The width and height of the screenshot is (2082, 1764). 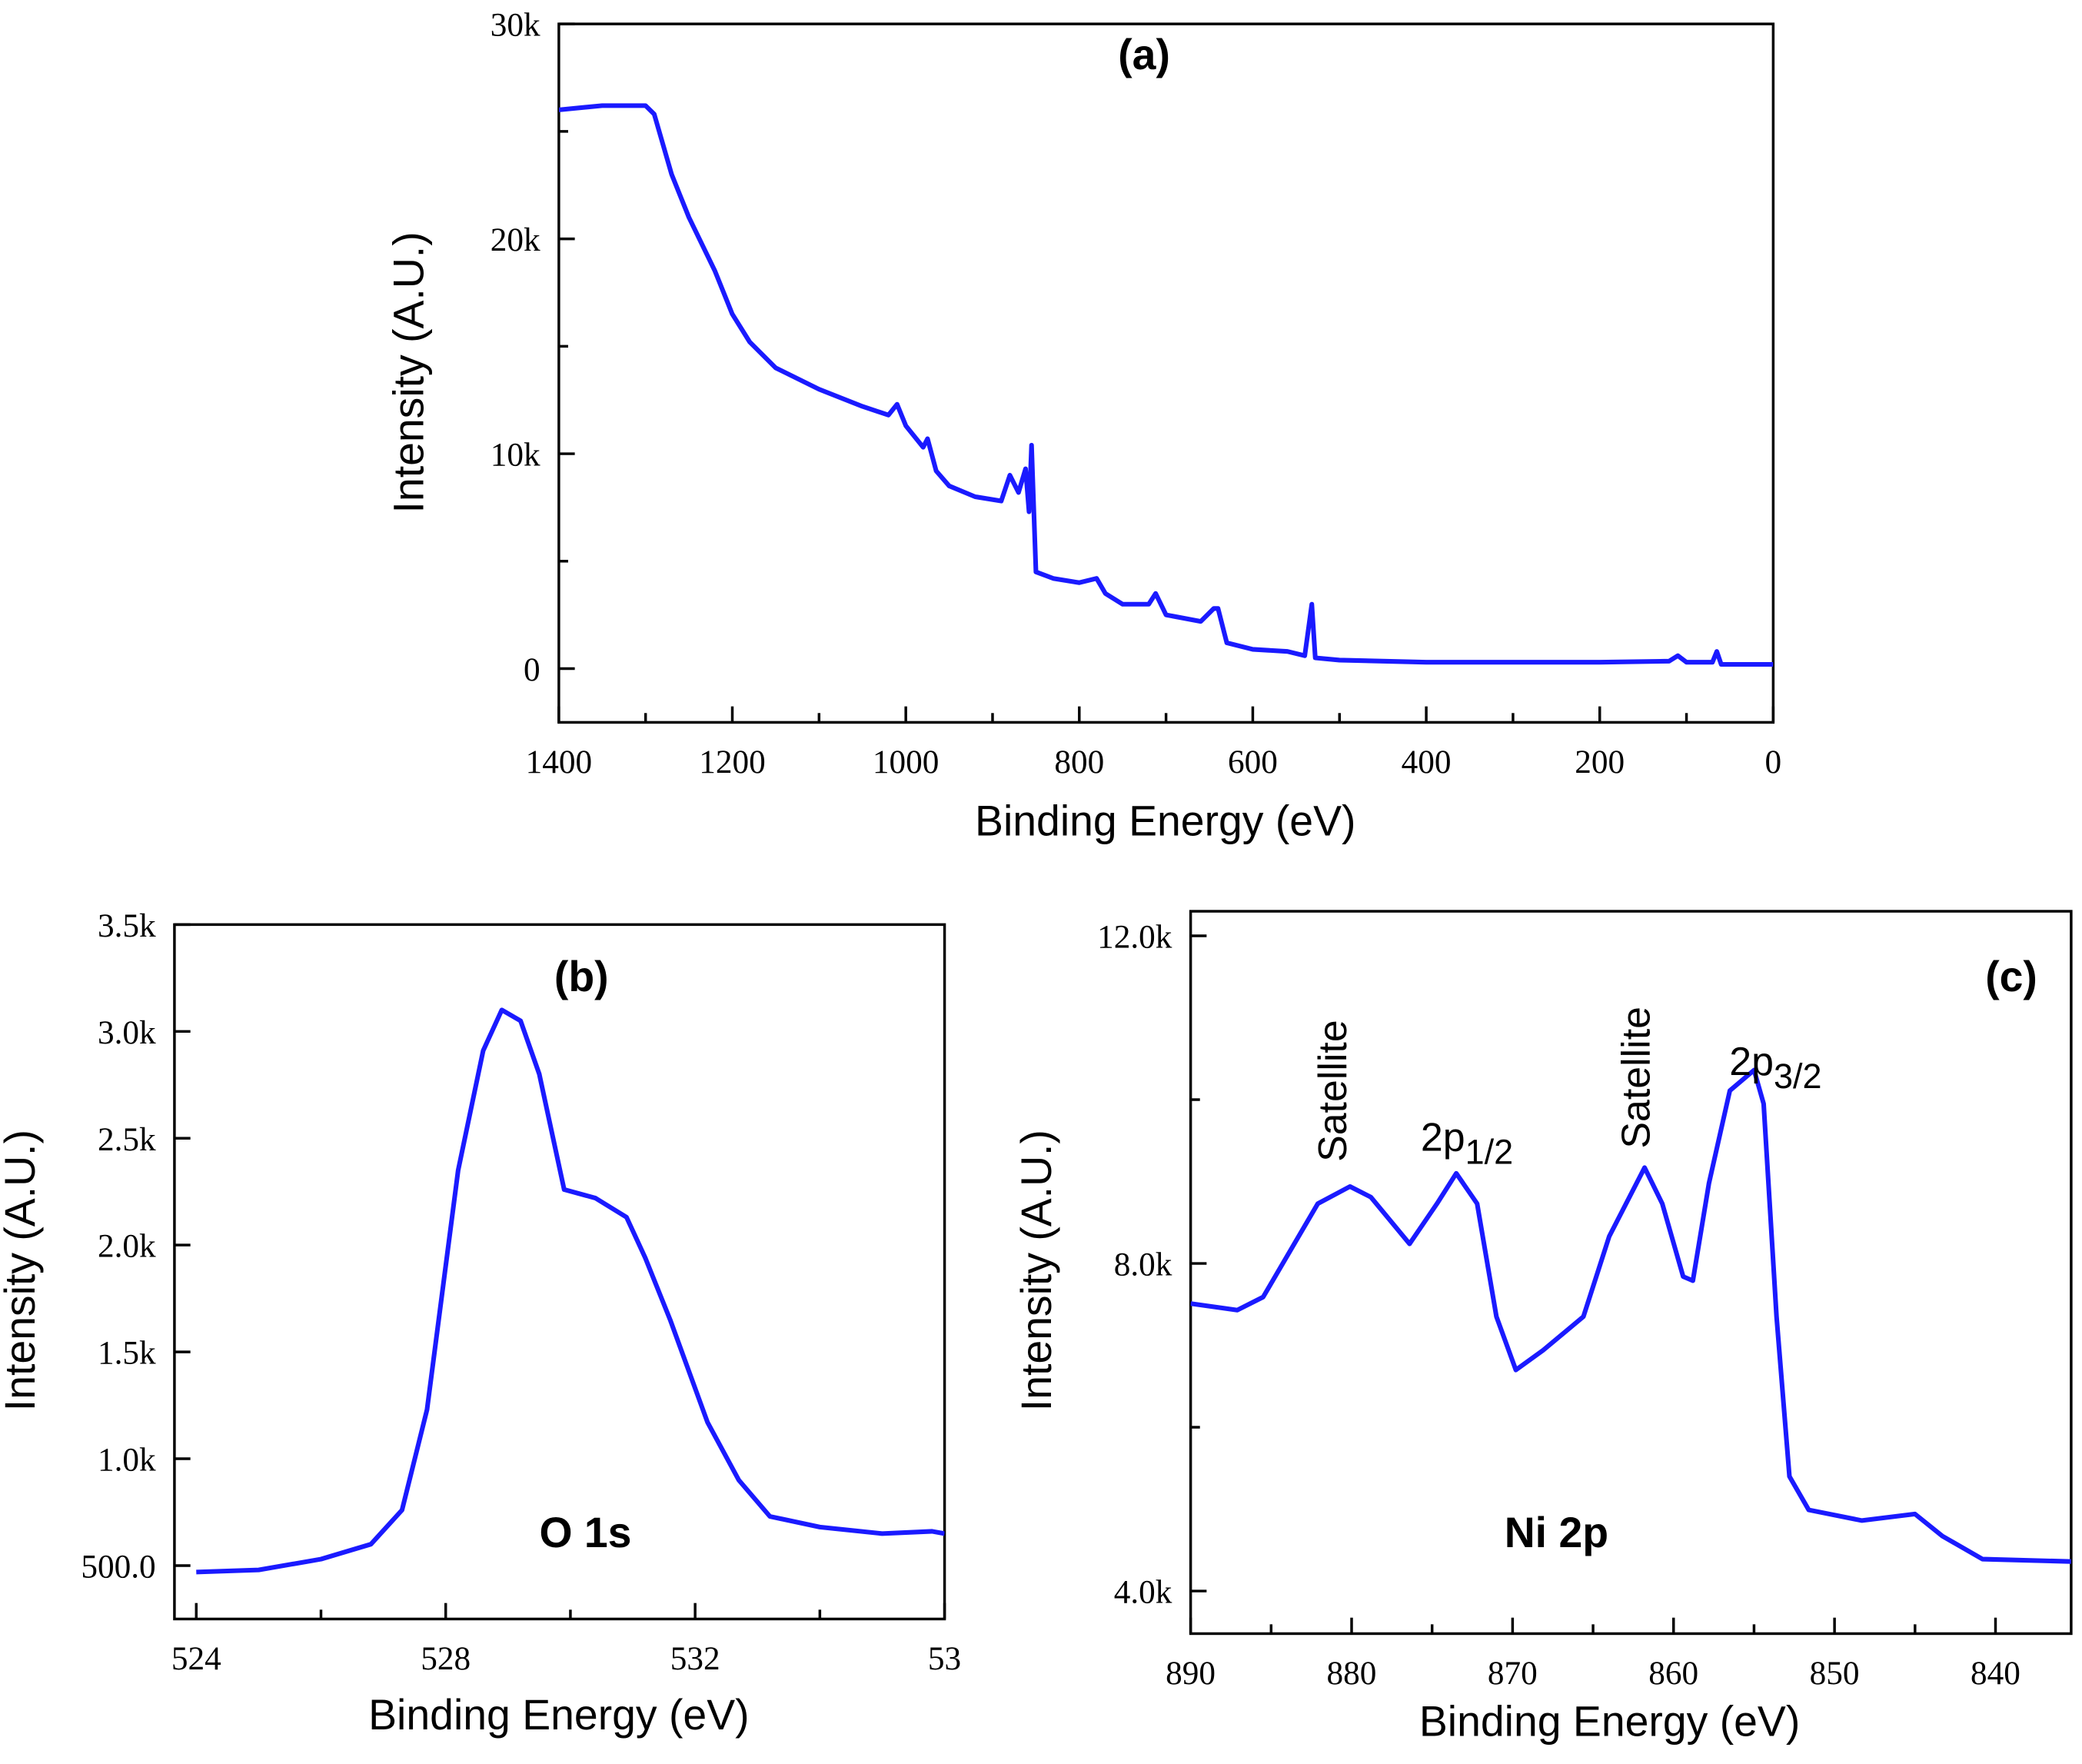 What do you see at coordinates (127, 1246) in the screenshot?
I see `y-tick-label: 2.0k` at bounding box center [127, 1246].